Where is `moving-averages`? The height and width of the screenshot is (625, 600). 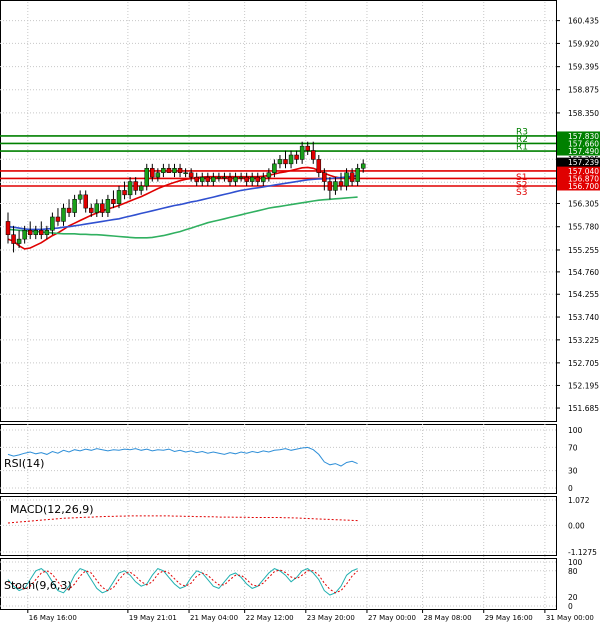 moving-averages is located at coordinates (182, 208).